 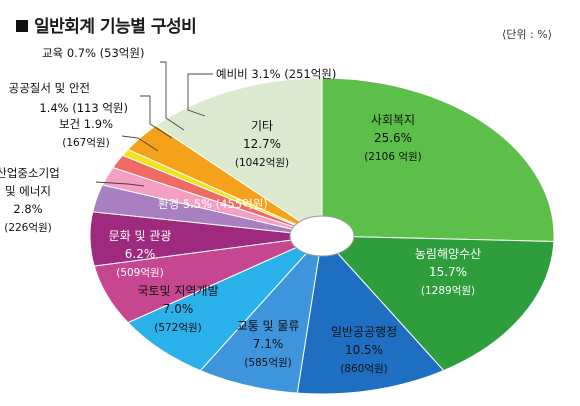 I want to click on slice-label-5-percent: 6.2%, so click(x=140, y=254).